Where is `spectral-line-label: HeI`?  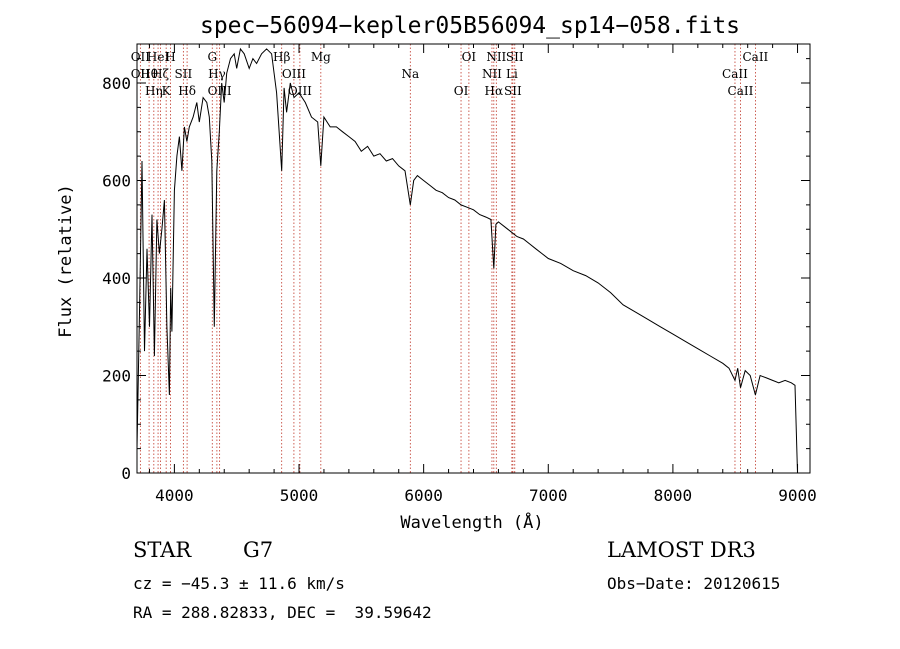
spectral-line-label: HeI is located at coordinates (158, 57).